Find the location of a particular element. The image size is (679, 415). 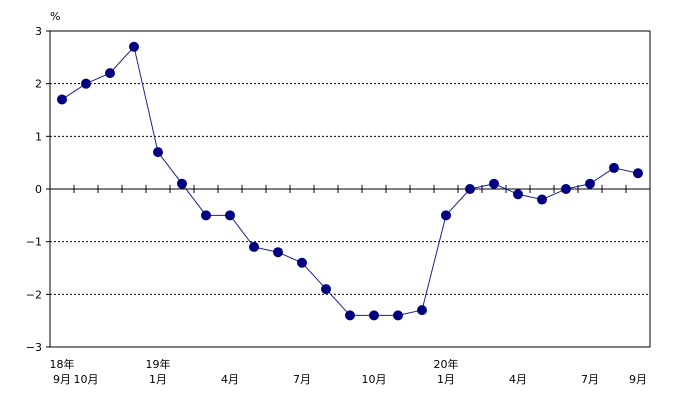

y-tick-label: −1 is located at coordinates (34, 242).